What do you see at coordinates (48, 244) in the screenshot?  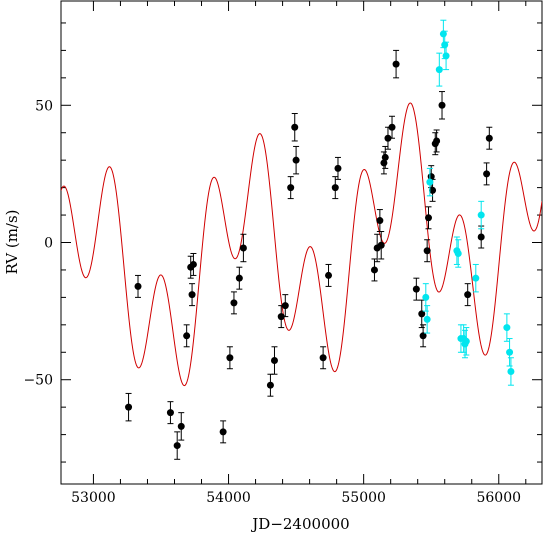 I see `y-tick-label: 0` at bounding box center [48, 244].